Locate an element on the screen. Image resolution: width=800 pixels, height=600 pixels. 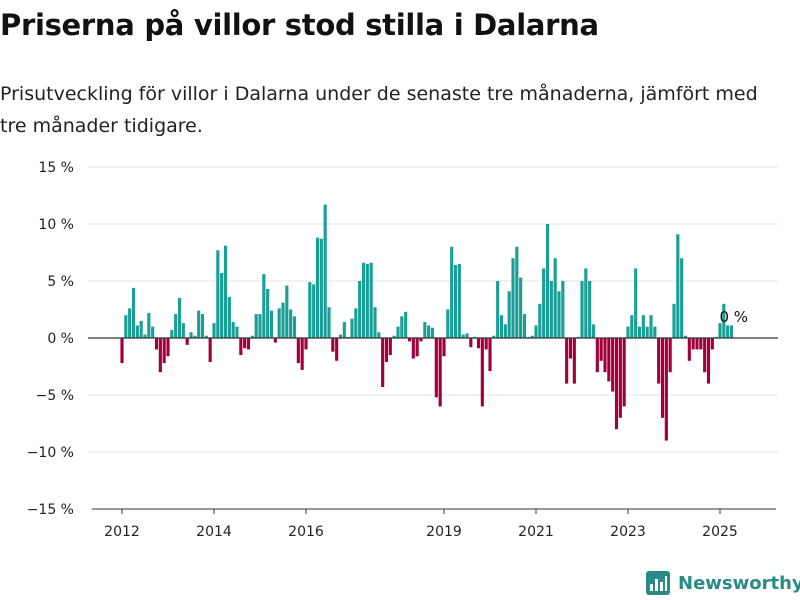
x-tick-label: 2016 is located at coordinates (306, 532).